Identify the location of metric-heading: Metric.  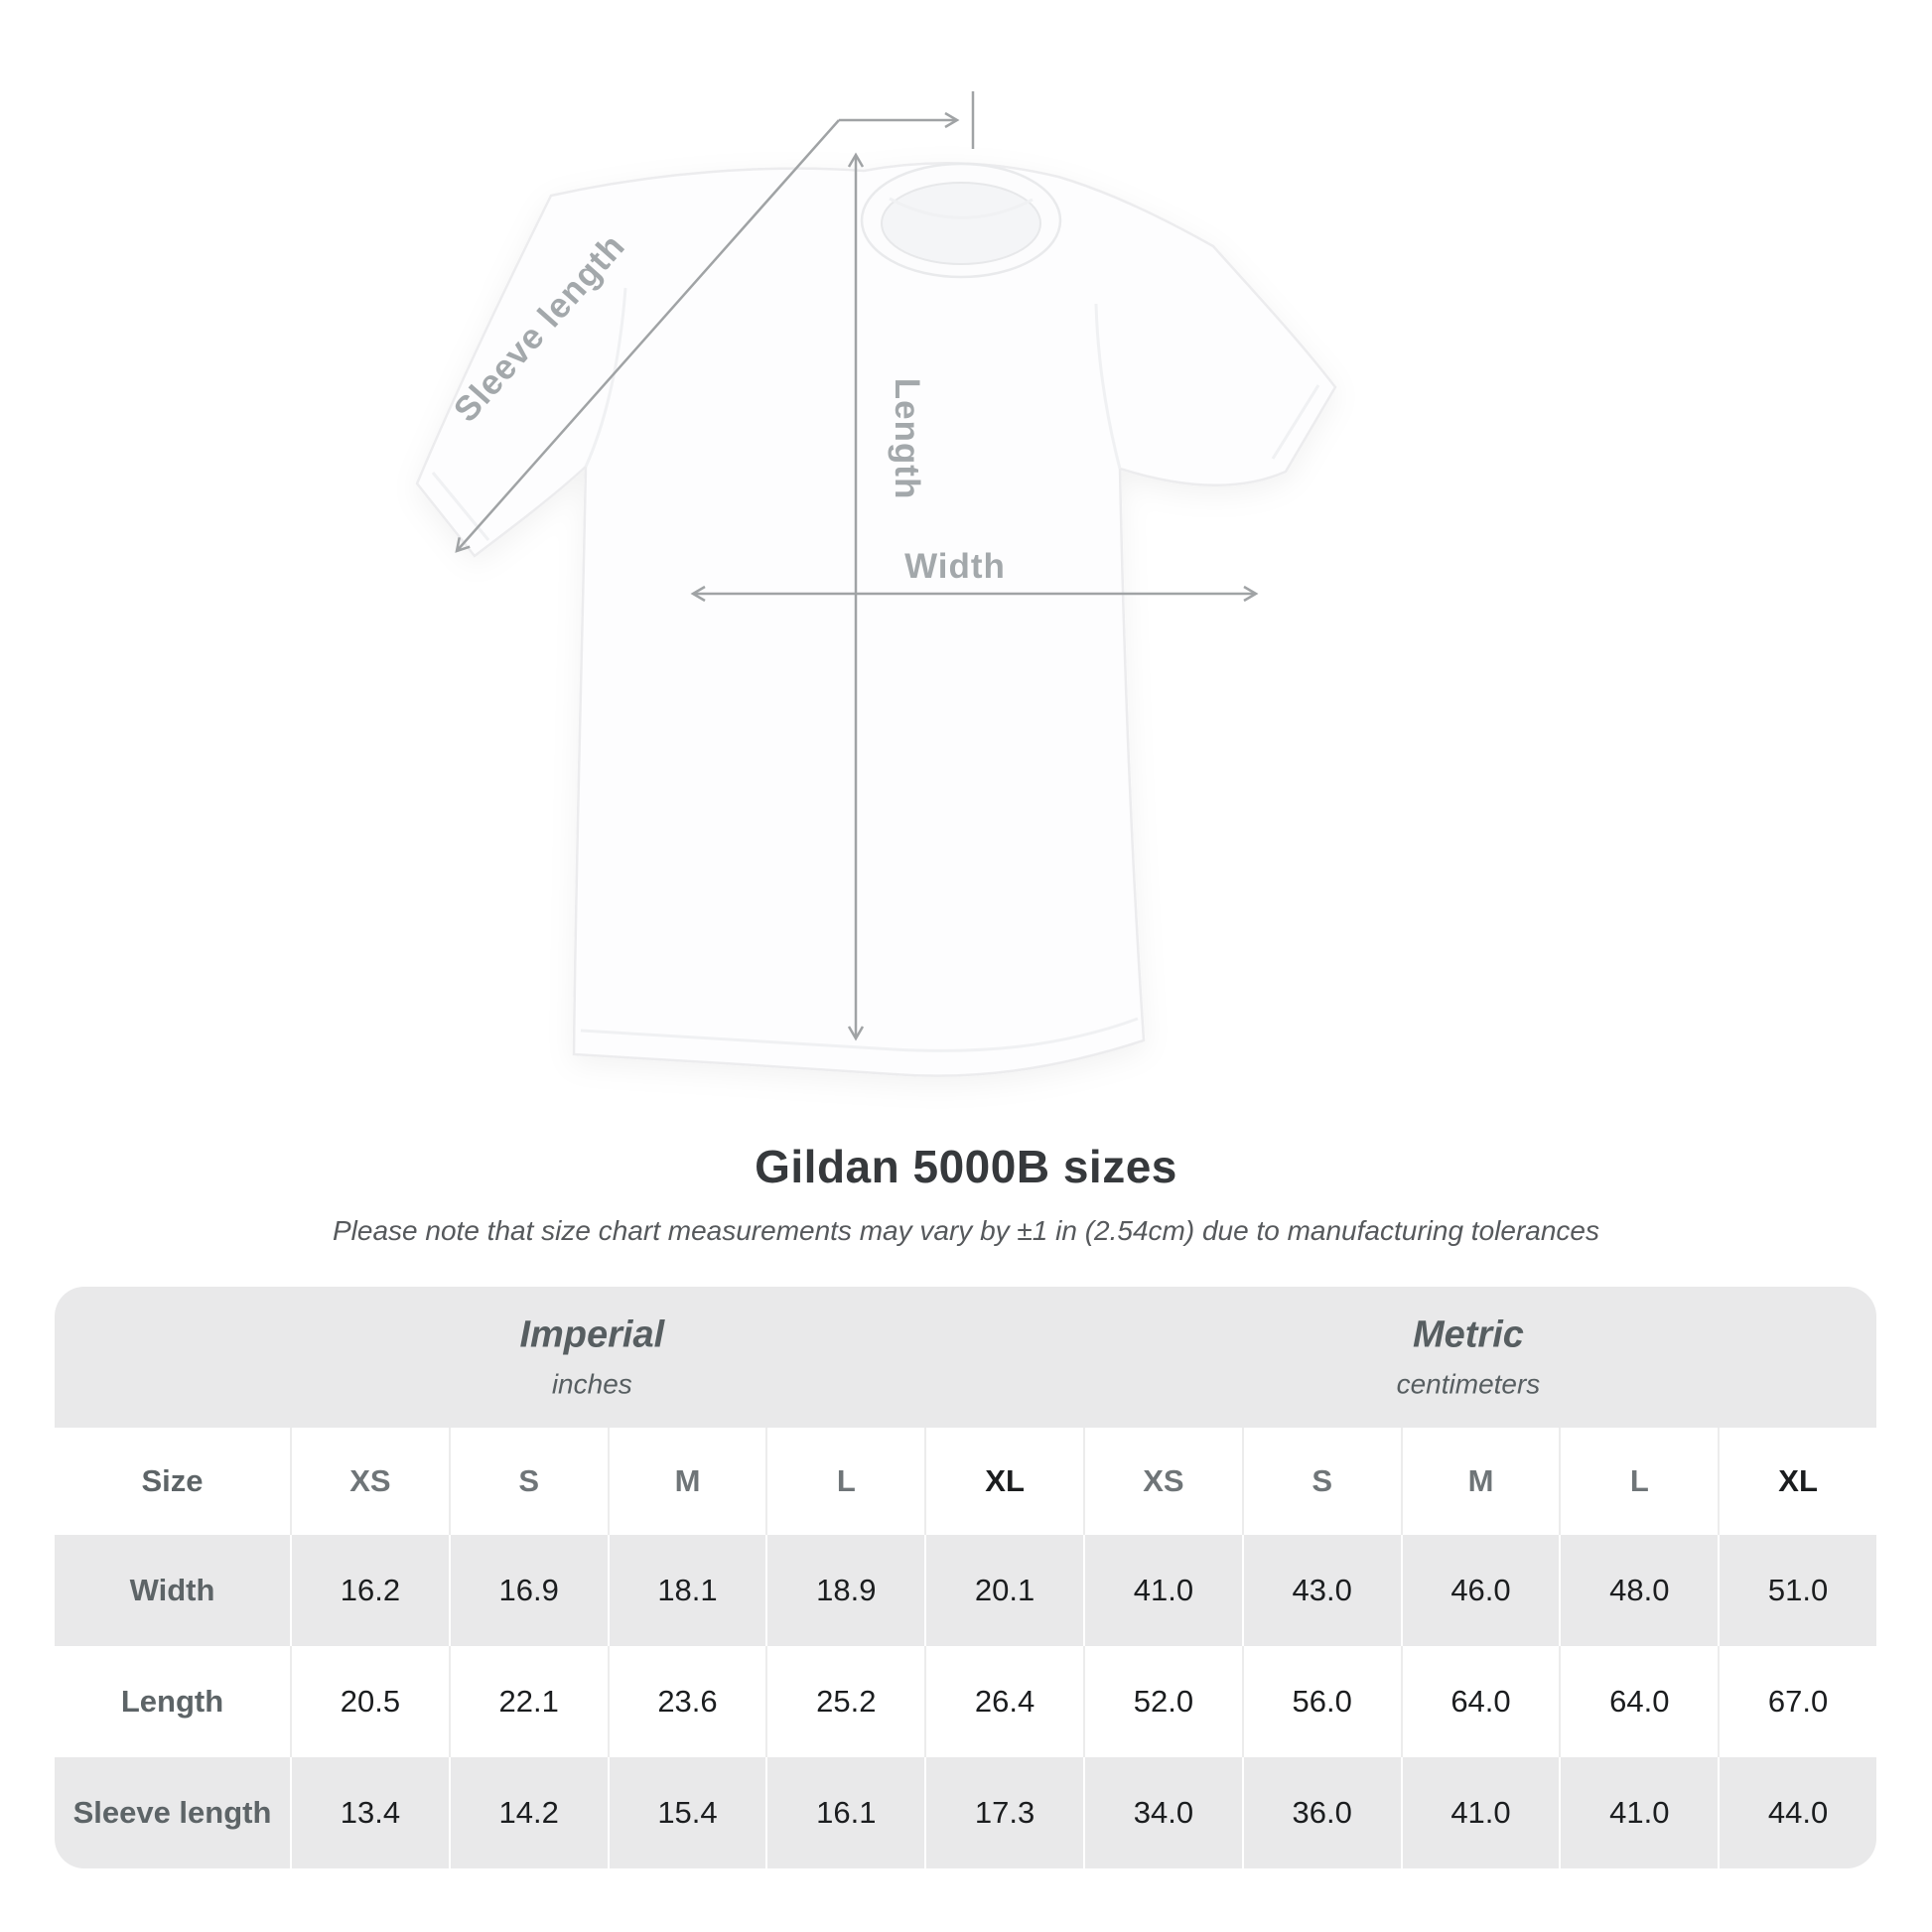
(1468, 1334).